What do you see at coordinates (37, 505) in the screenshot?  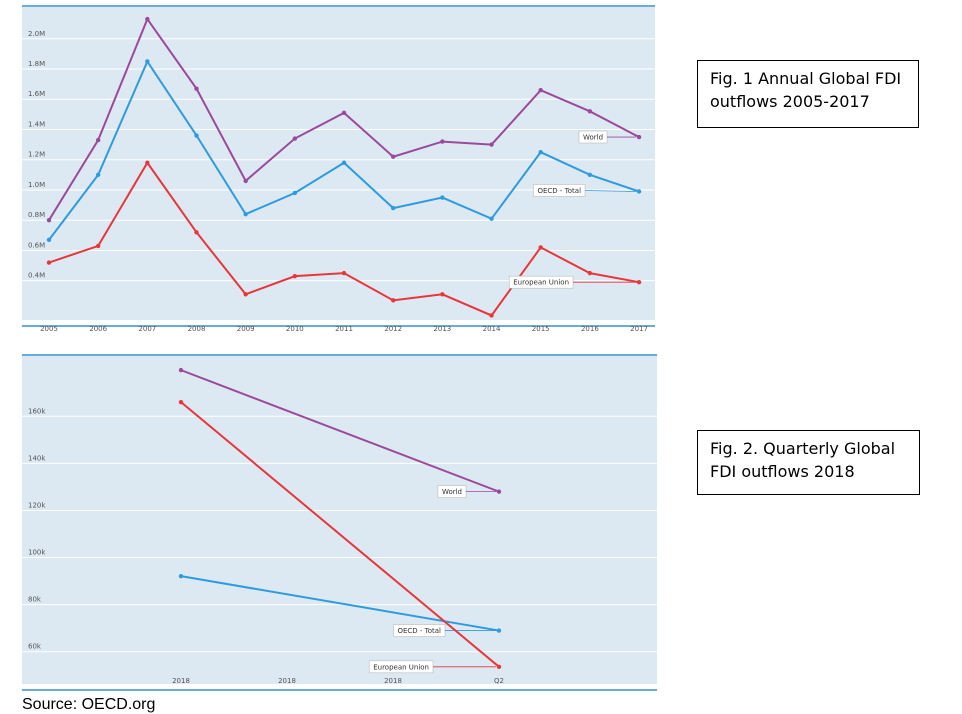 I see `y-tick-label: 120k` at bounding box center [37, 505].